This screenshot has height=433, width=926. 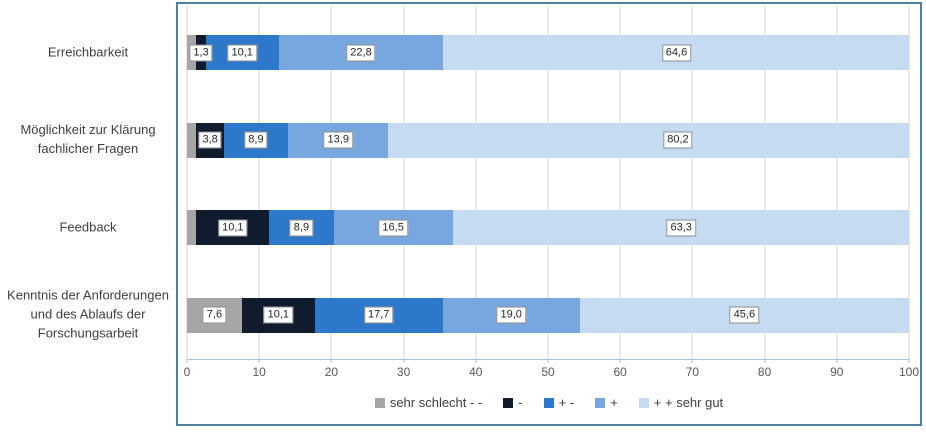 What do you see at coordinates (692, 372) in the screenshot?
I see `x-tick-label-70: 70` at bounding box center [692, 372].